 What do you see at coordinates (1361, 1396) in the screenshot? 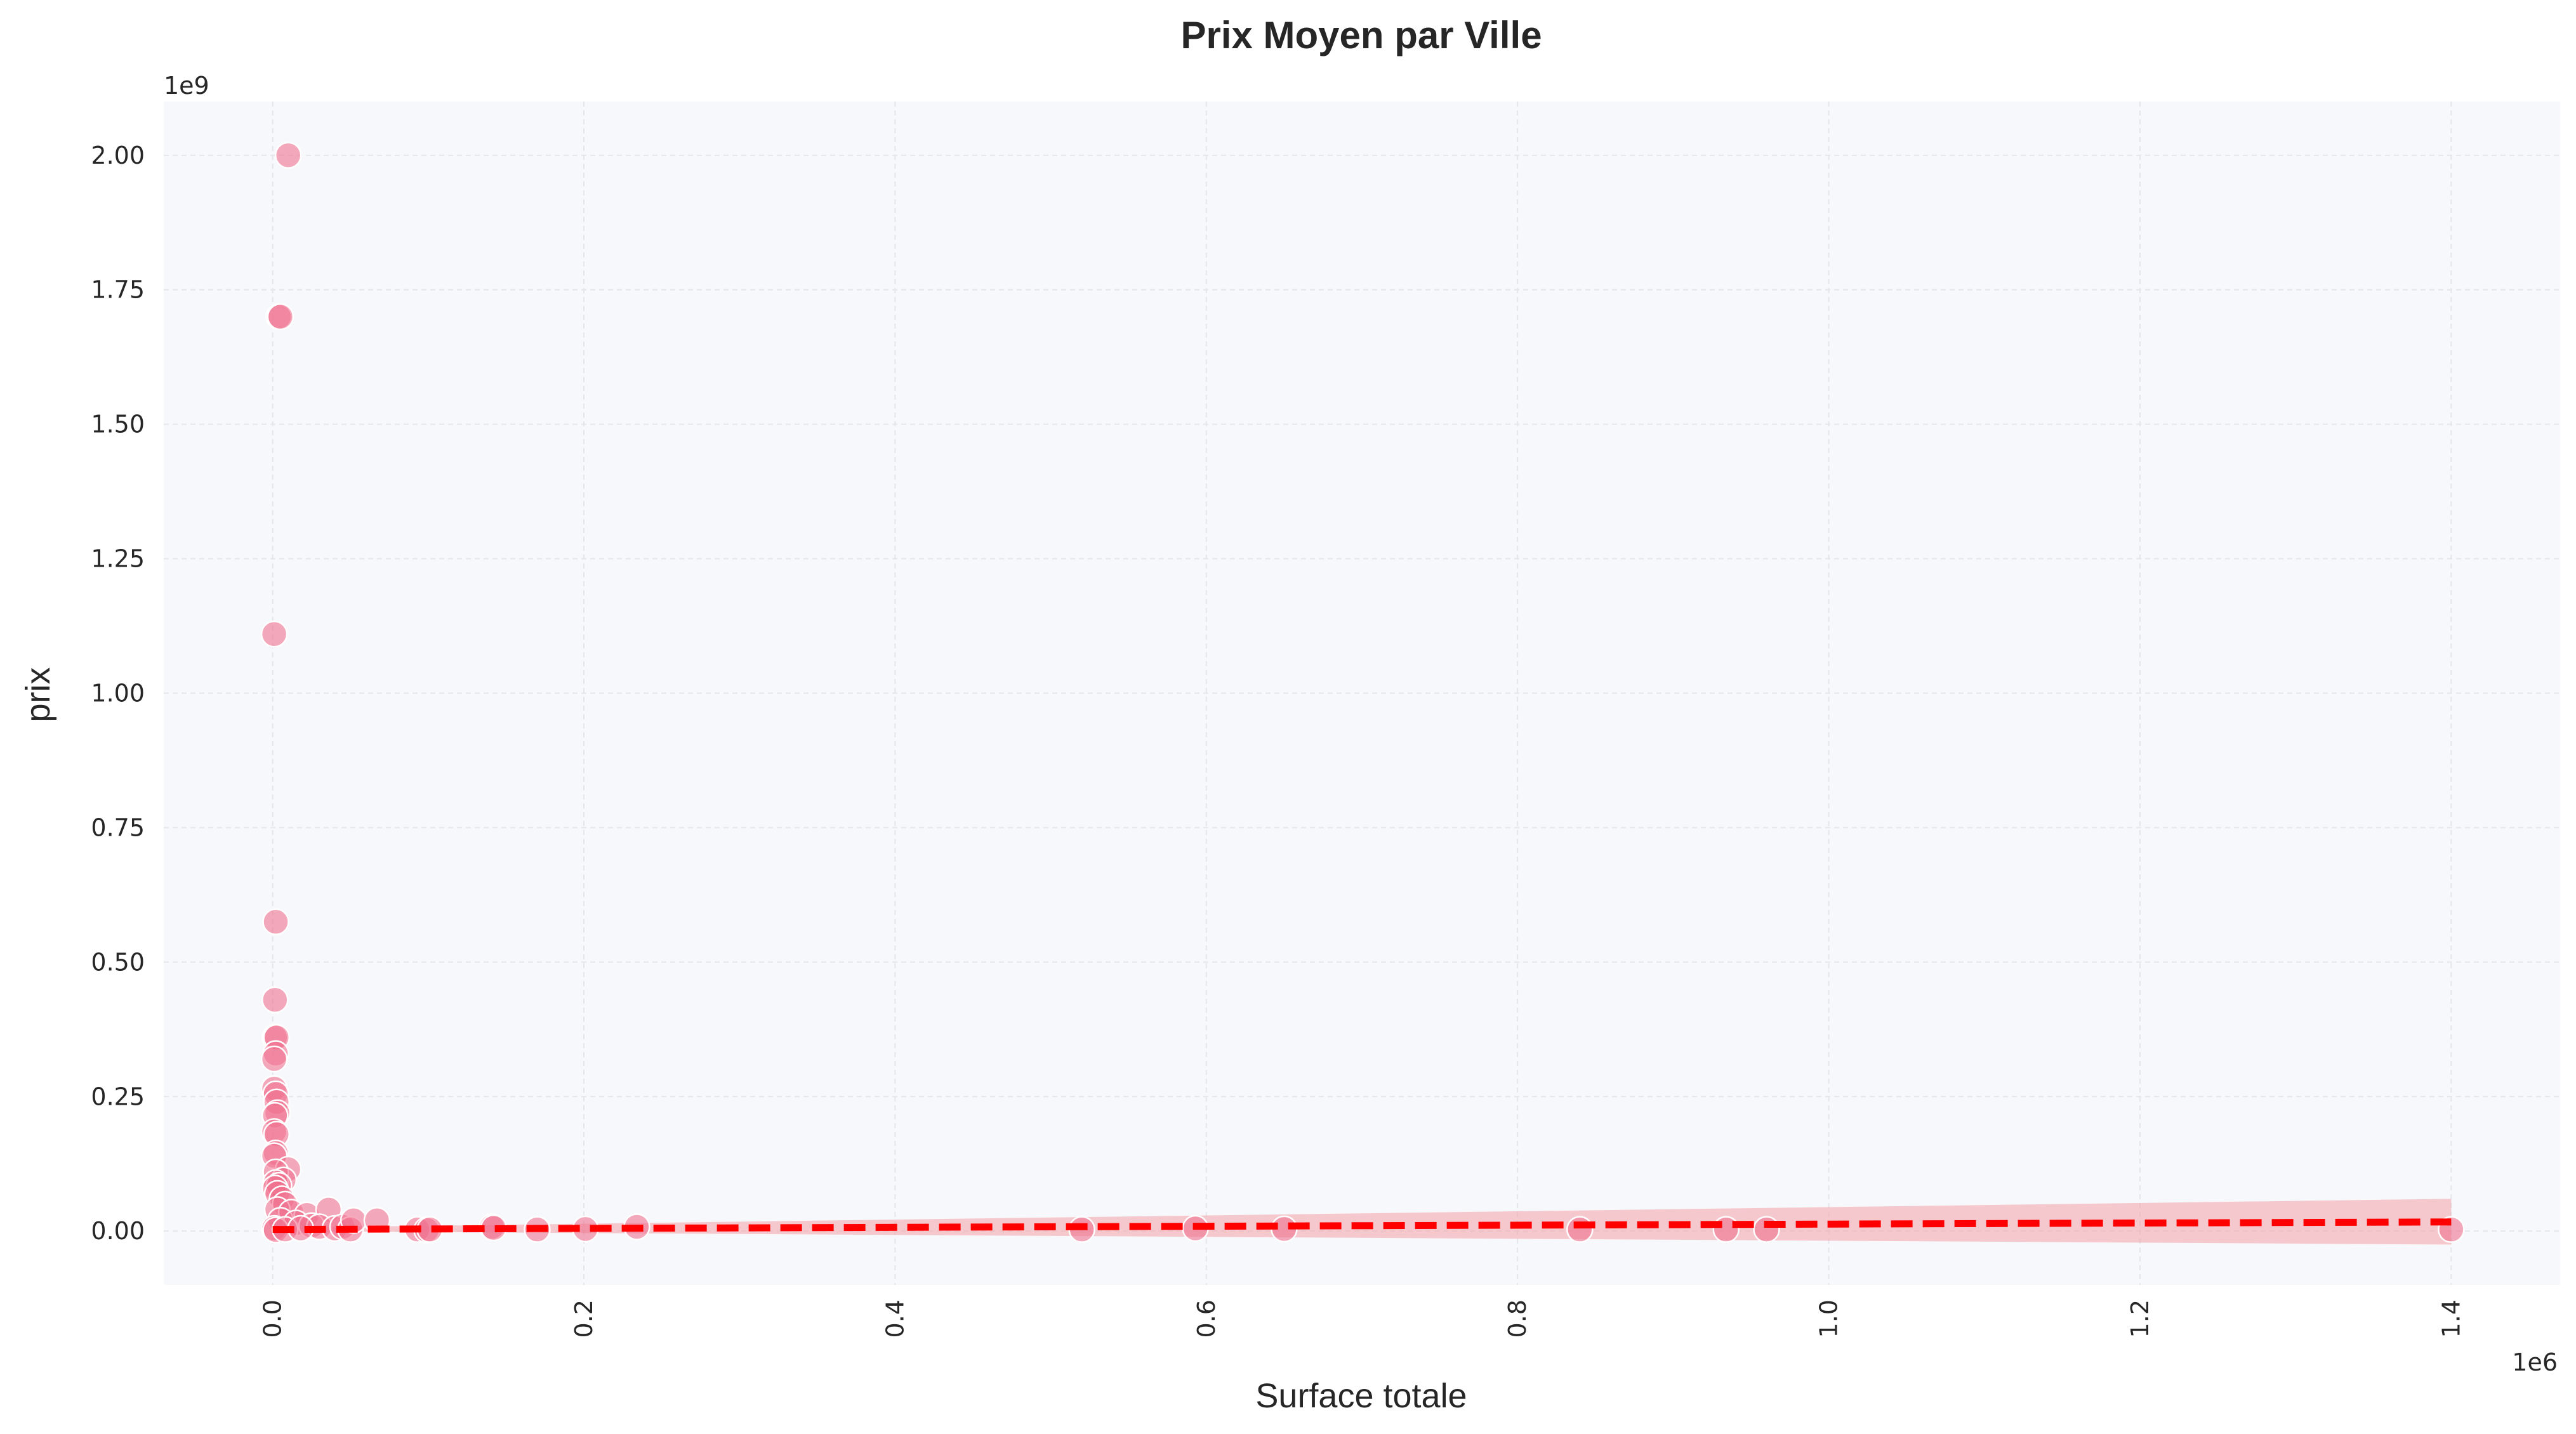
I see `x-axis-label: Surface totale` at bounding box center [1361, 1396].